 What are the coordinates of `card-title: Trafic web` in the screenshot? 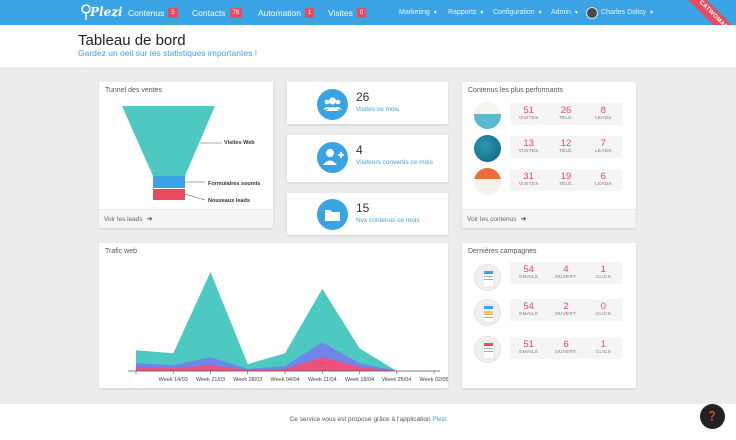 It's located at (121, 251).